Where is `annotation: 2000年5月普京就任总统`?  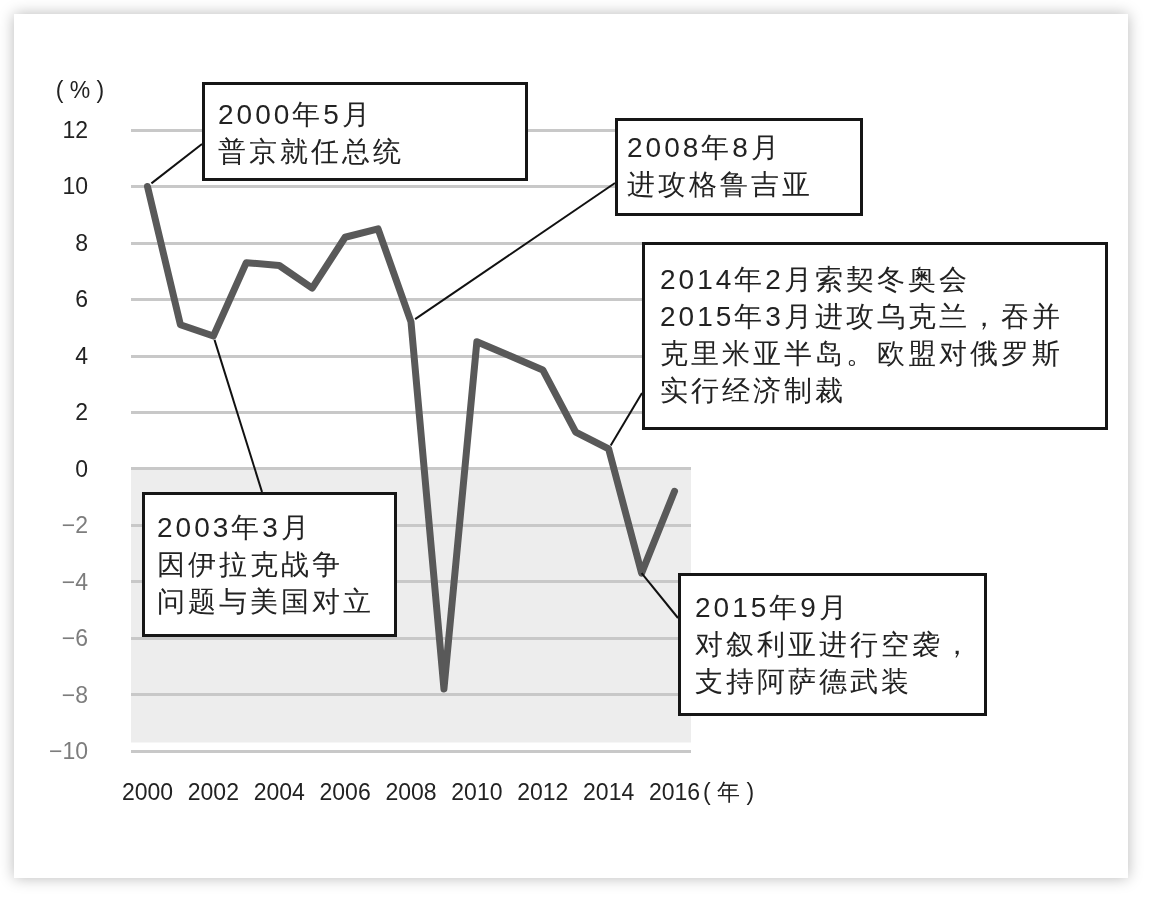 annotation: 2000年5月普京就任总统 is located at coordinates (311, 133).